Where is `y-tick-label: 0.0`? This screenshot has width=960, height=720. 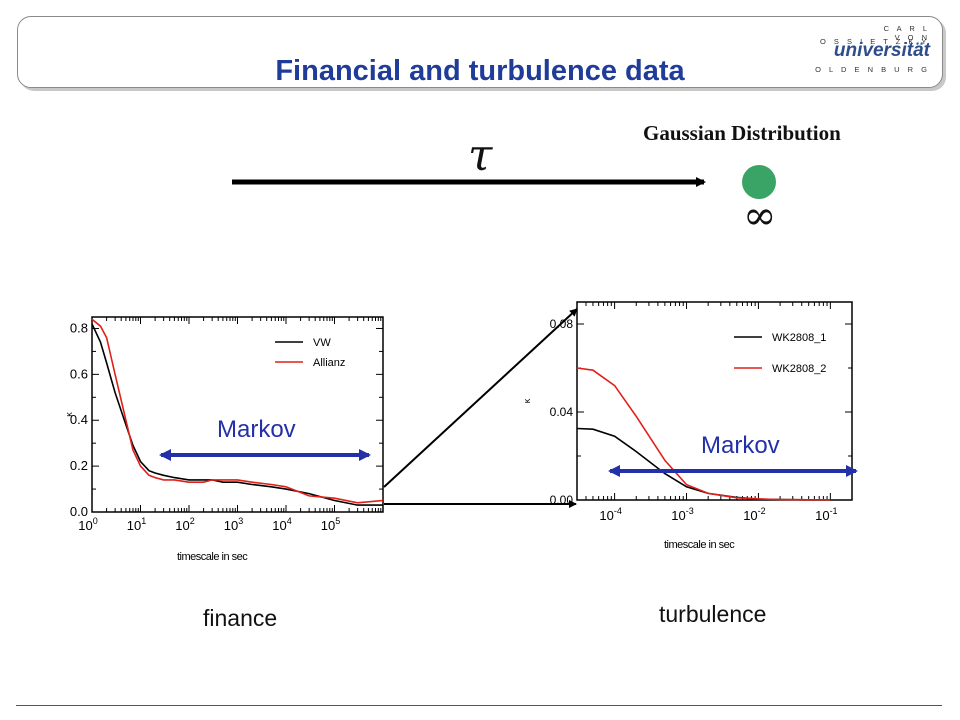
y-tick-label: 0.0 is located at coordinates (79, 511).